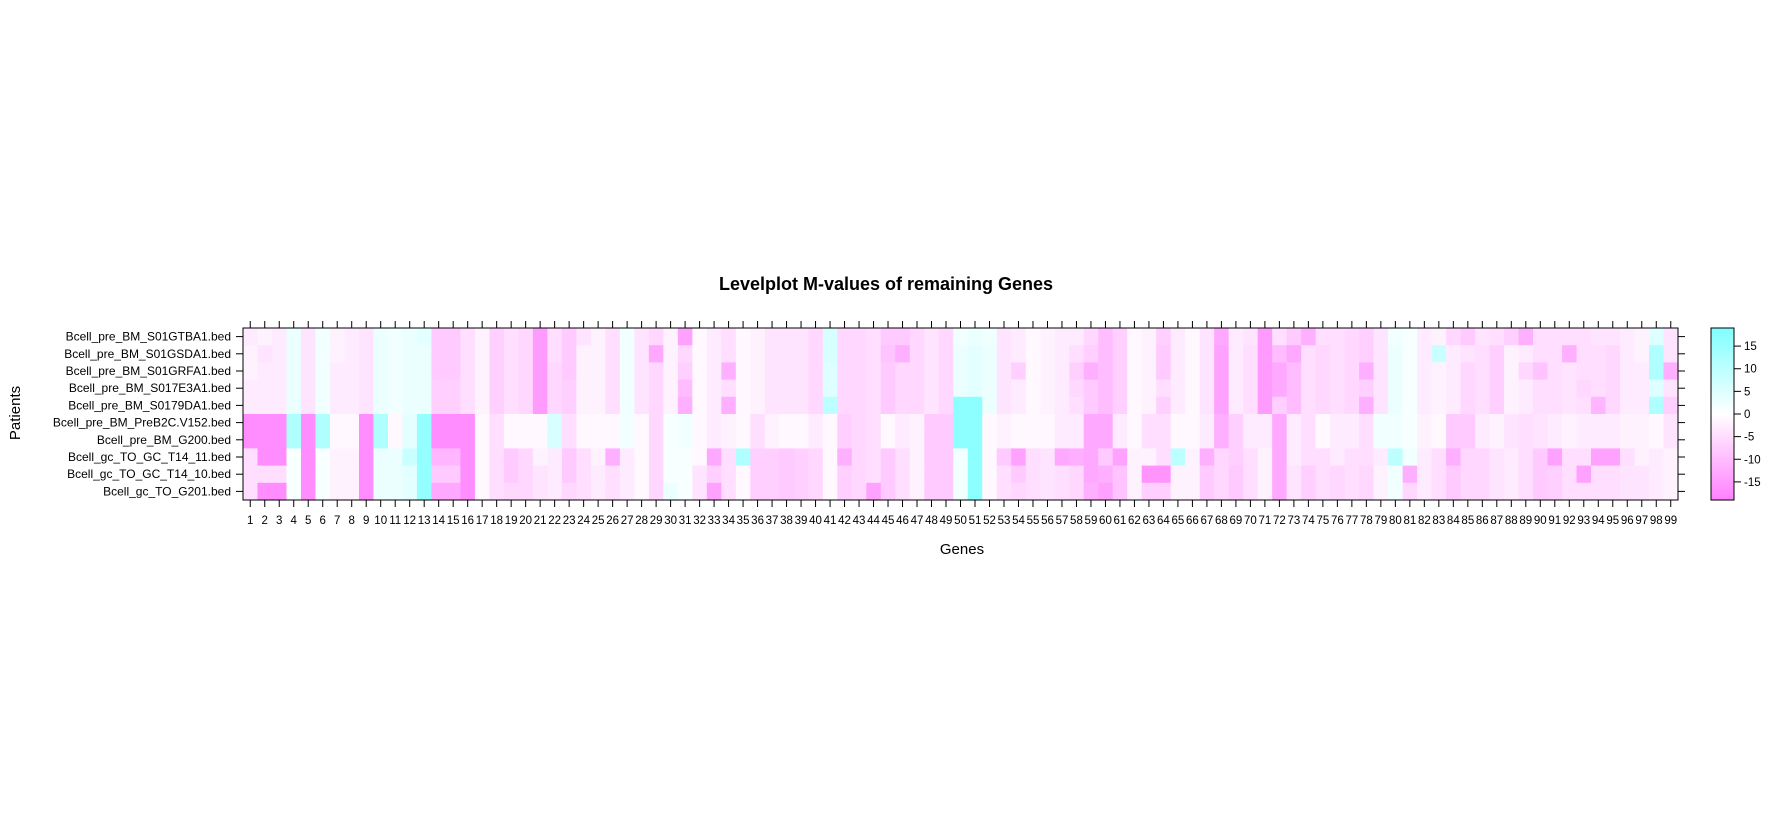 The width and height of the screenshot is (1772, 836). What do you see at coordinates (1279, 521) in the screenshot?
I see `x-tick-label: 72` at bounding box center [1279, 521].